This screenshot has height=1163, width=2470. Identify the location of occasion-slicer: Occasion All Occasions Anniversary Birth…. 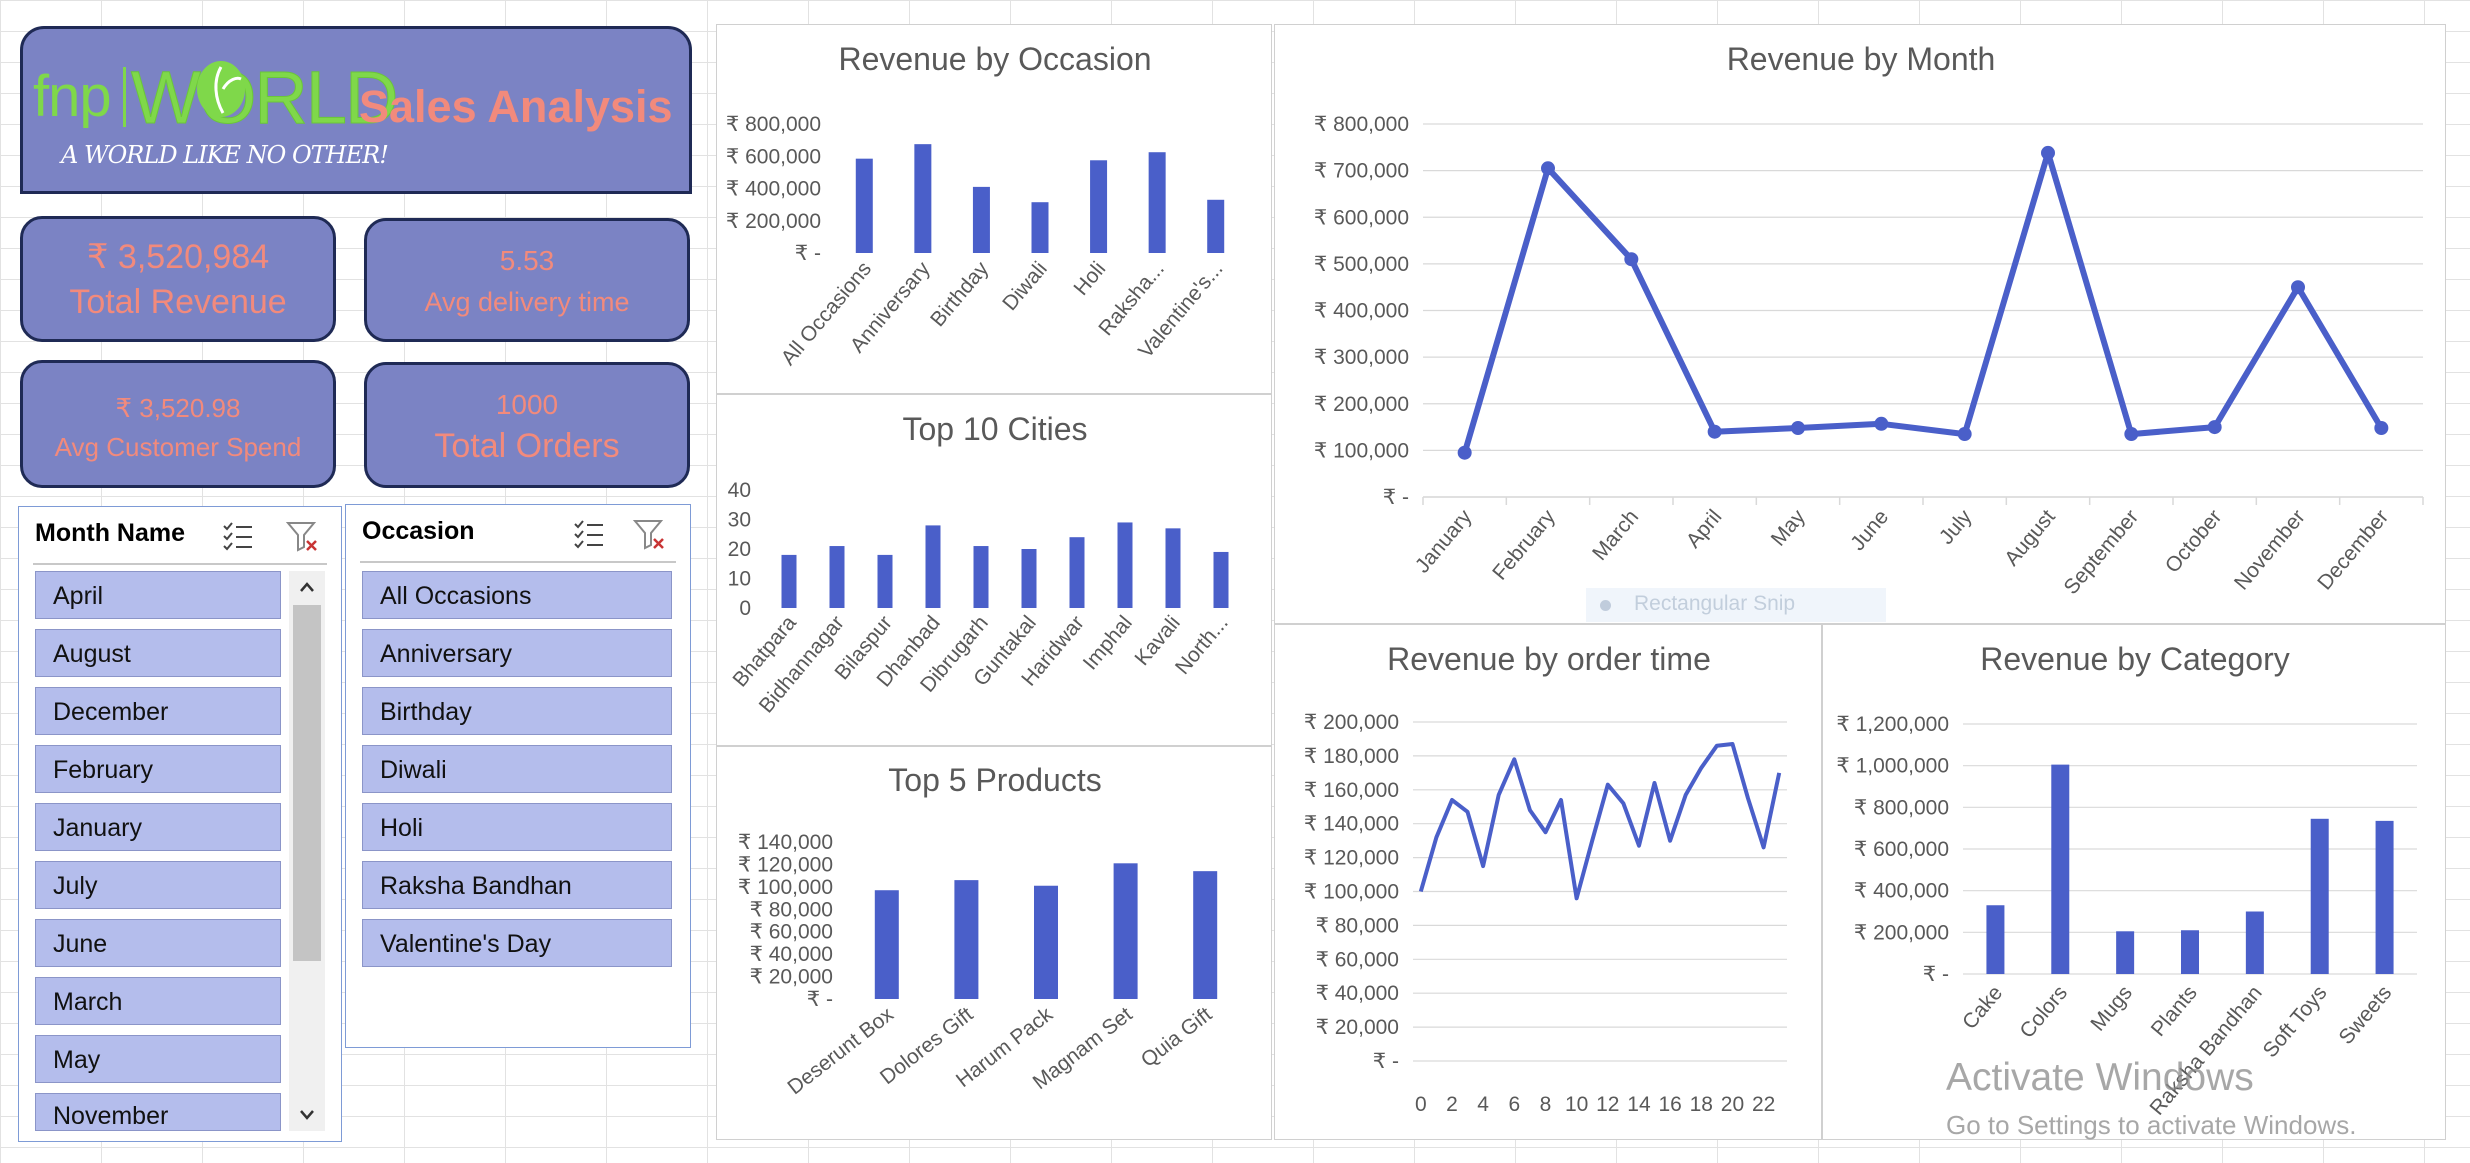
(518, 776).